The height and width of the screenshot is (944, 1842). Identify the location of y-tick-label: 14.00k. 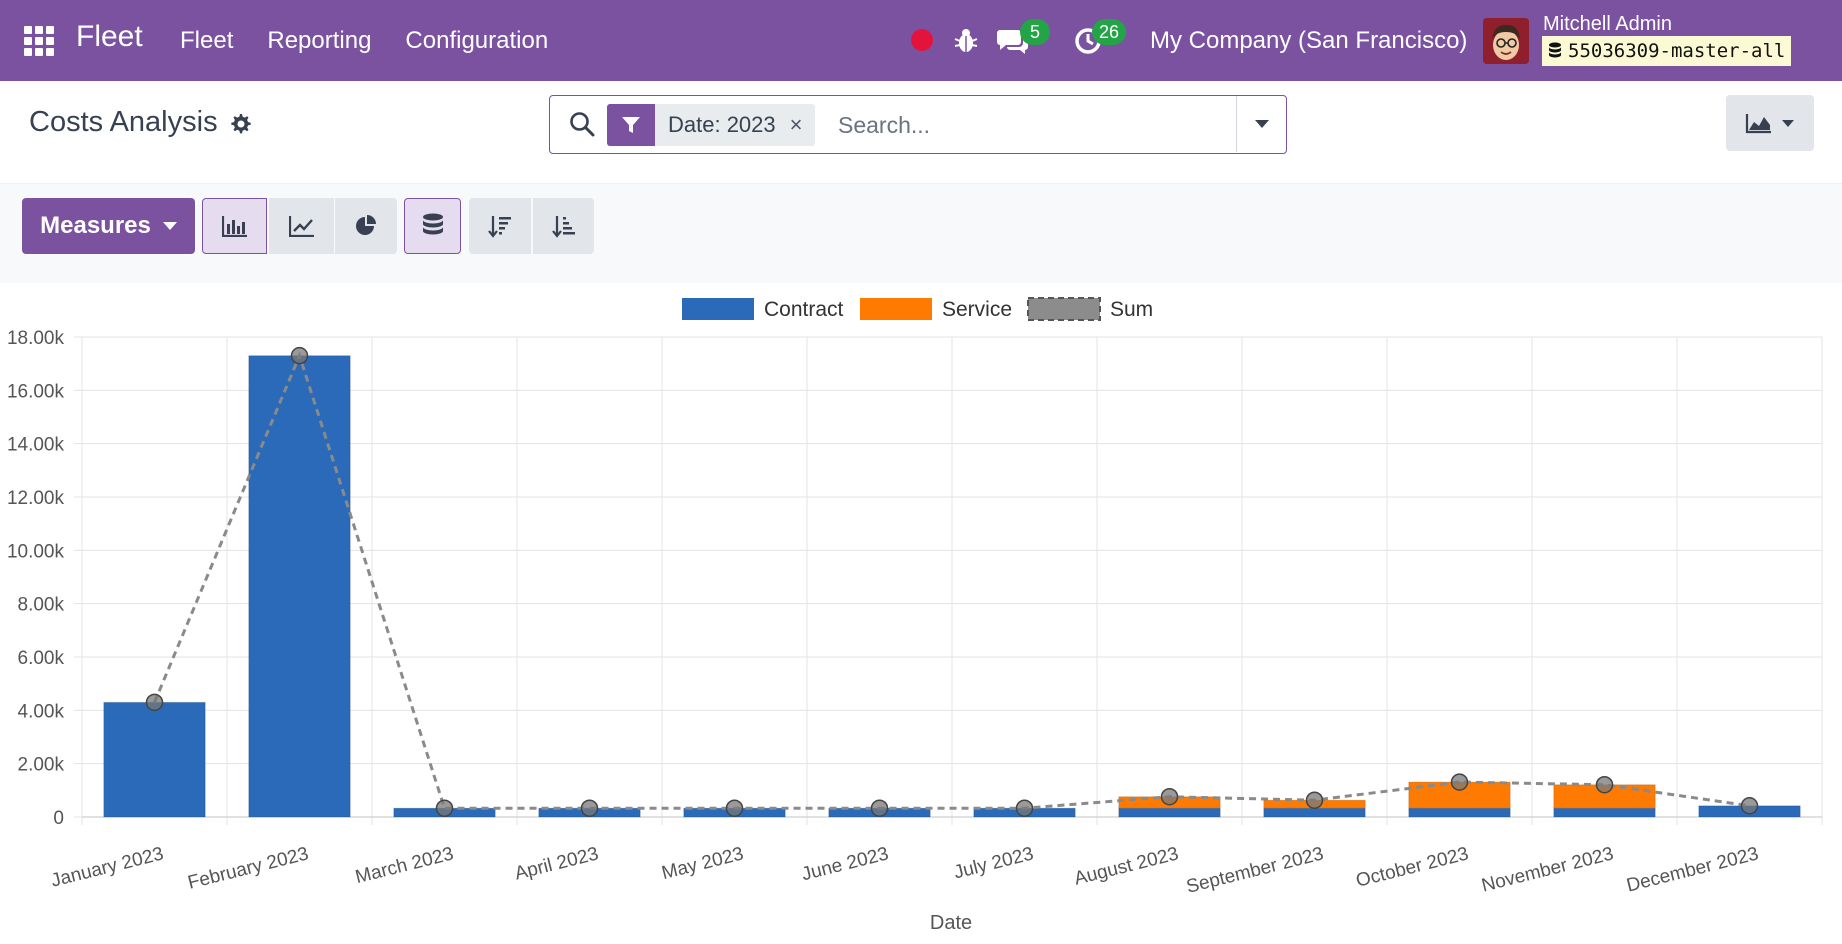
(36, 445).